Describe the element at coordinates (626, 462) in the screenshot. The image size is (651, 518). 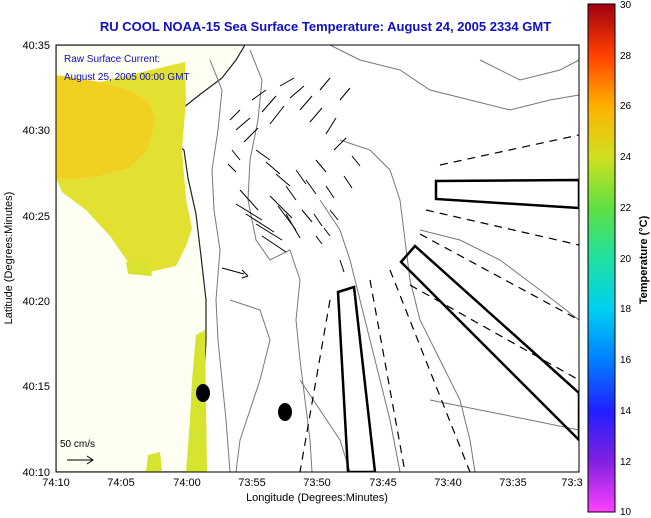
I see `colorbar-tick: 12` at that location.